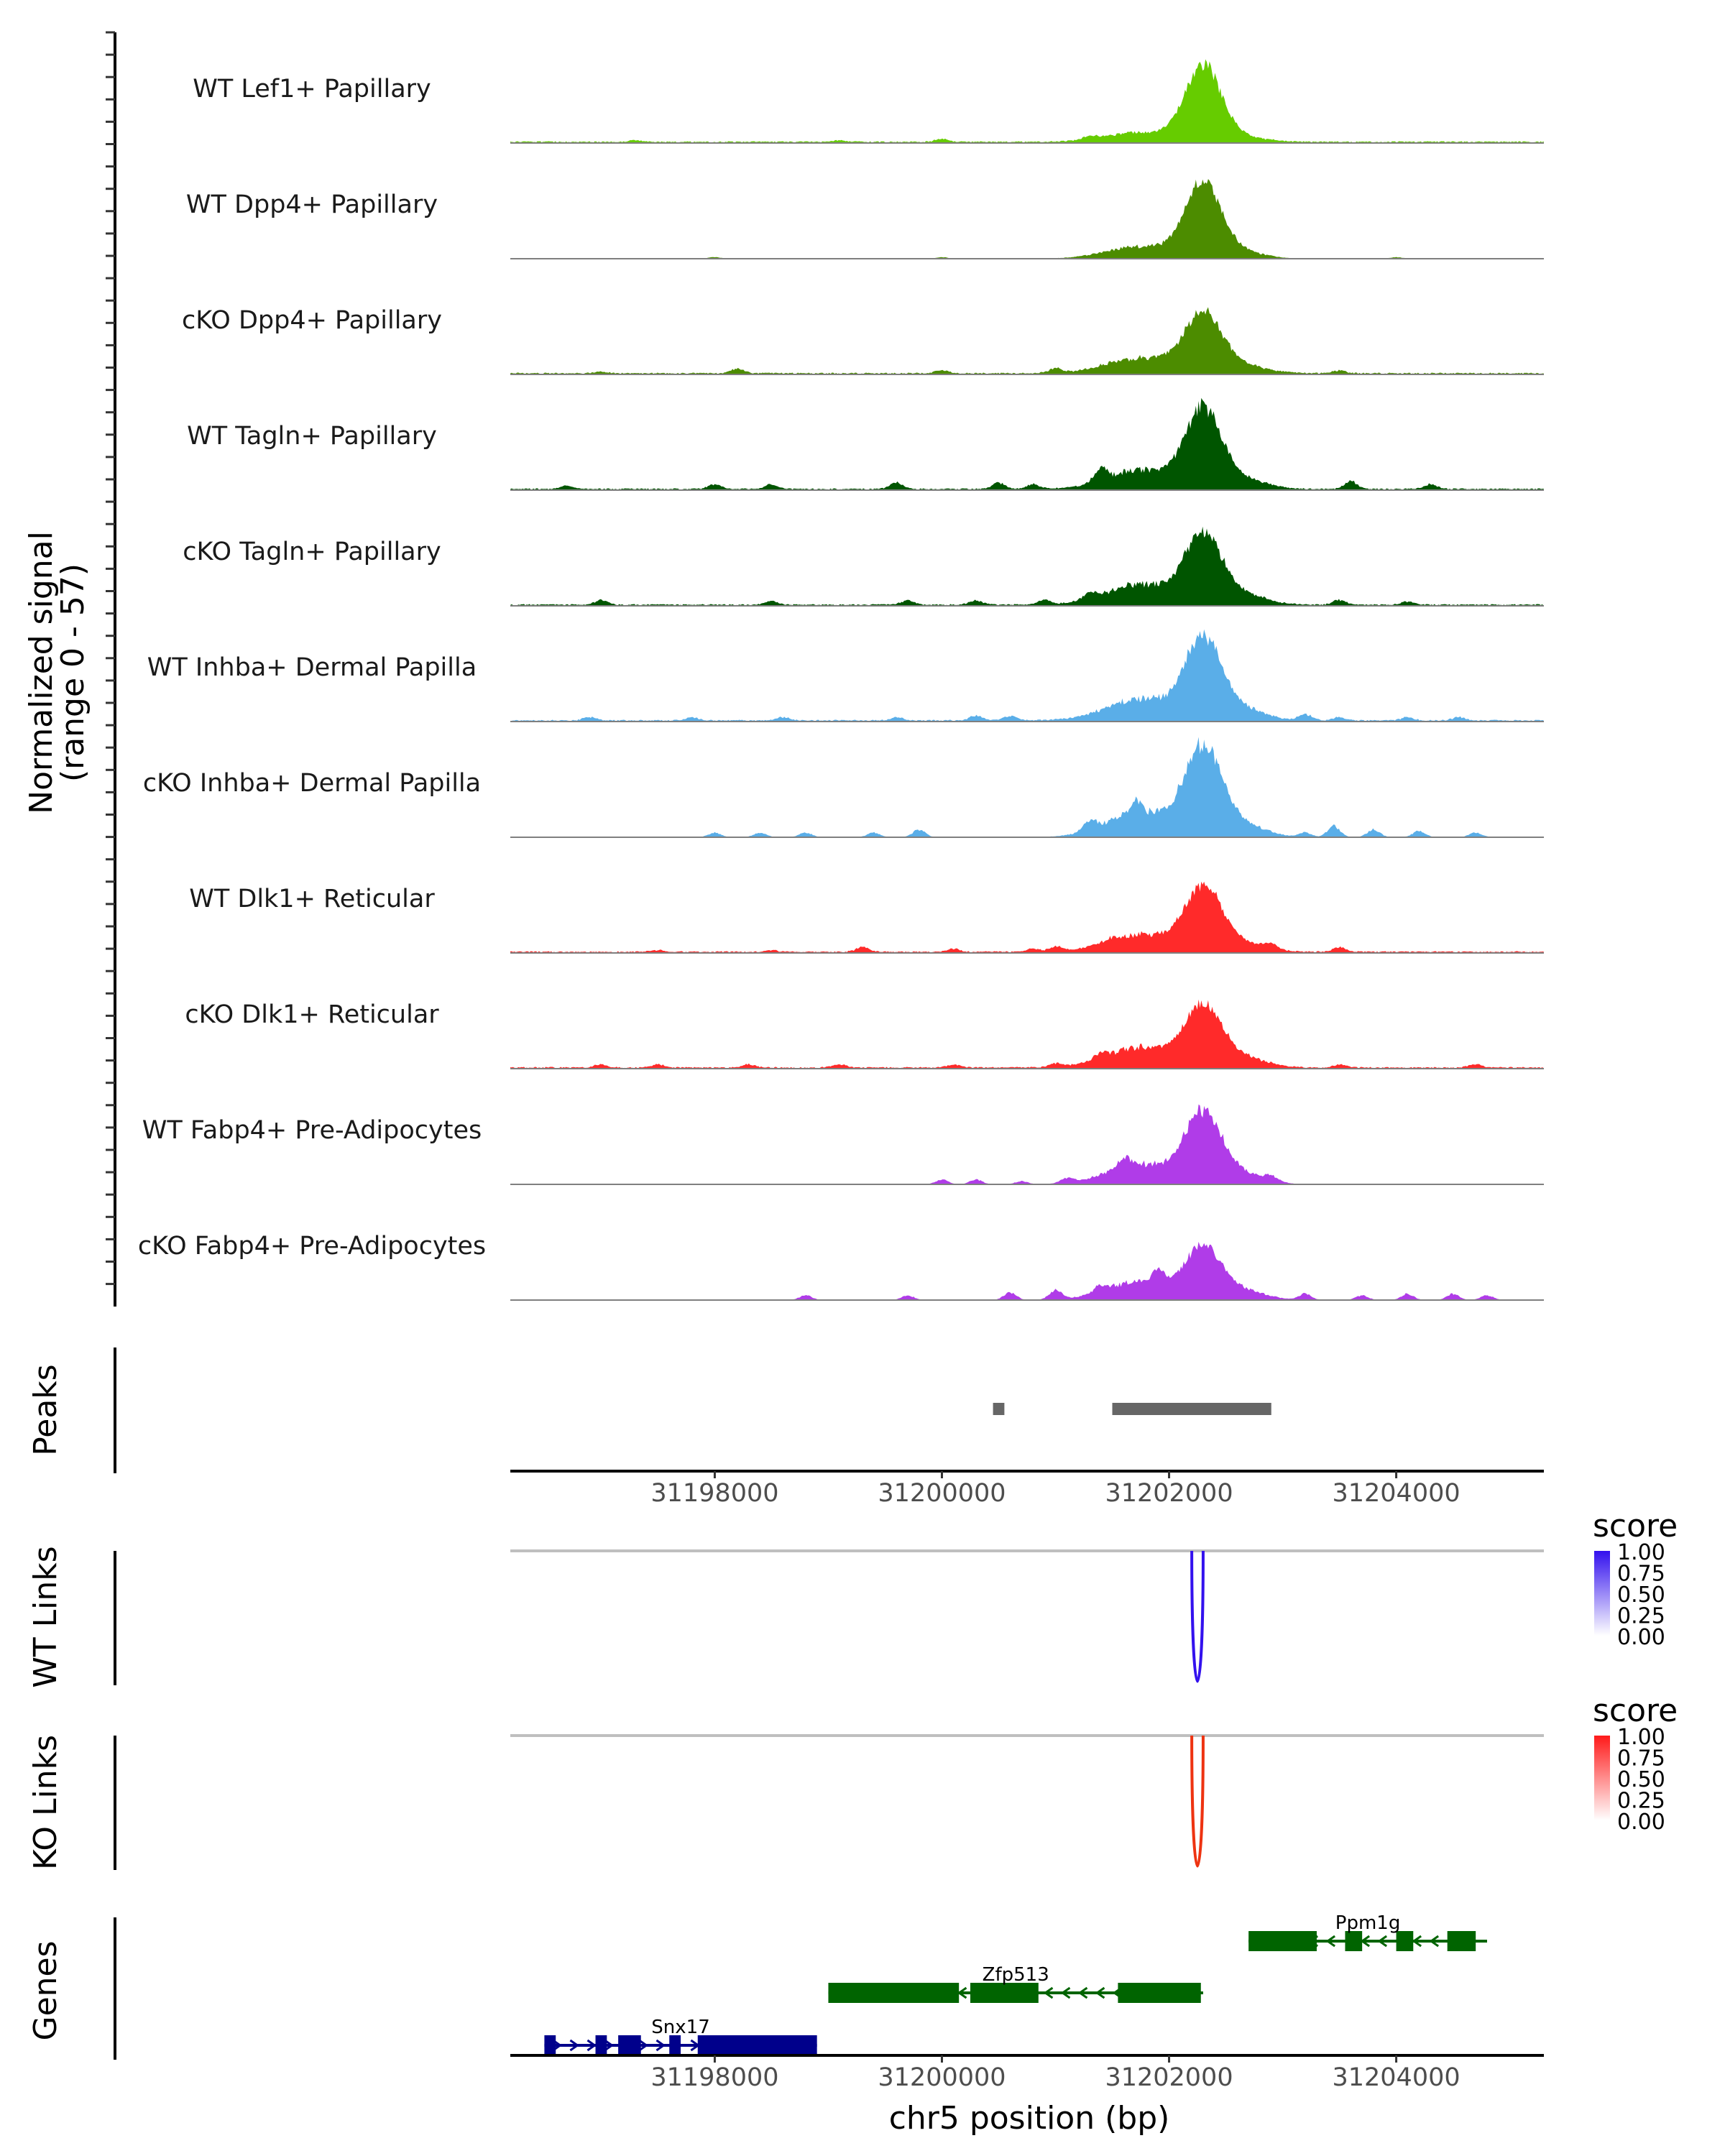 Image resolution: width=1725 pixels, height=2156 pixels. Describe the element at coordinates (1169, 2077) in the screenshot. I see `x-axis-bottom-tick-label: 31202000` at that location.